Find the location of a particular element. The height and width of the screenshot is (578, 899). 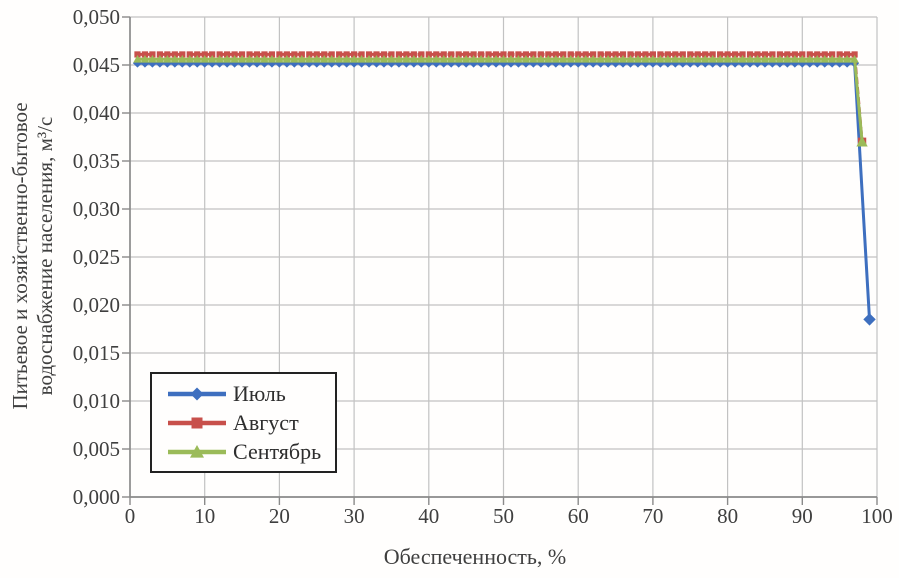

legend-swatch-july is located at coordinates (197, 393).